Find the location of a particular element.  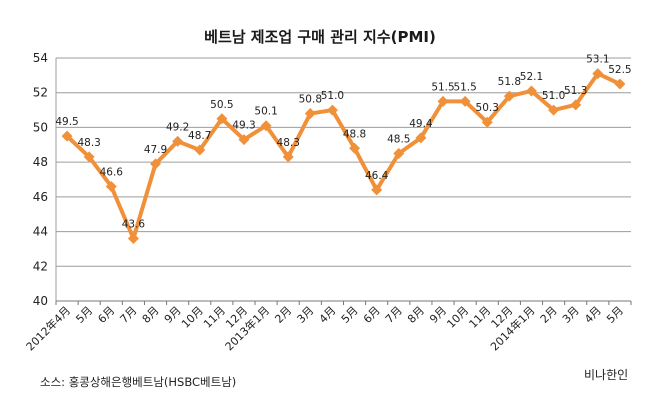

data-label: 51.8 is located at coordinates (509, 82).